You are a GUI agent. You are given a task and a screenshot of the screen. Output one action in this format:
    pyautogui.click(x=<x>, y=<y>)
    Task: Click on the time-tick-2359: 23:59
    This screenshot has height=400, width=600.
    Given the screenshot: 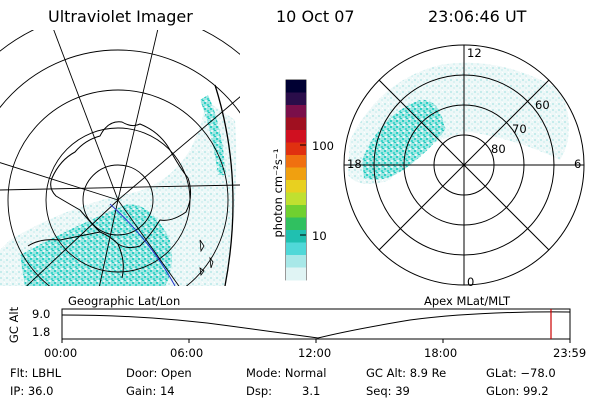 What is the action you would take?
    pyautogui.click(x=570, y=353)
    